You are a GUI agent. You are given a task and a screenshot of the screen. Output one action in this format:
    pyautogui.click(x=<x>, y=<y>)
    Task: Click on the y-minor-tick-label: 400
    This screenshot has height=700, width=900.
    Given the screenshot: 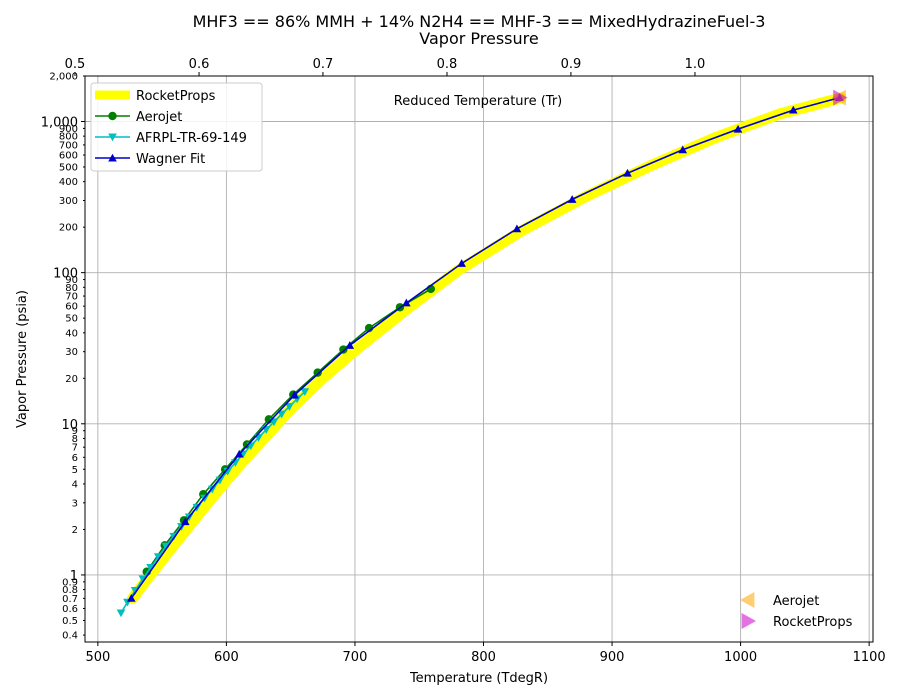 What is the action you would take?
    pyautogui.click(x=68, y=182)
    